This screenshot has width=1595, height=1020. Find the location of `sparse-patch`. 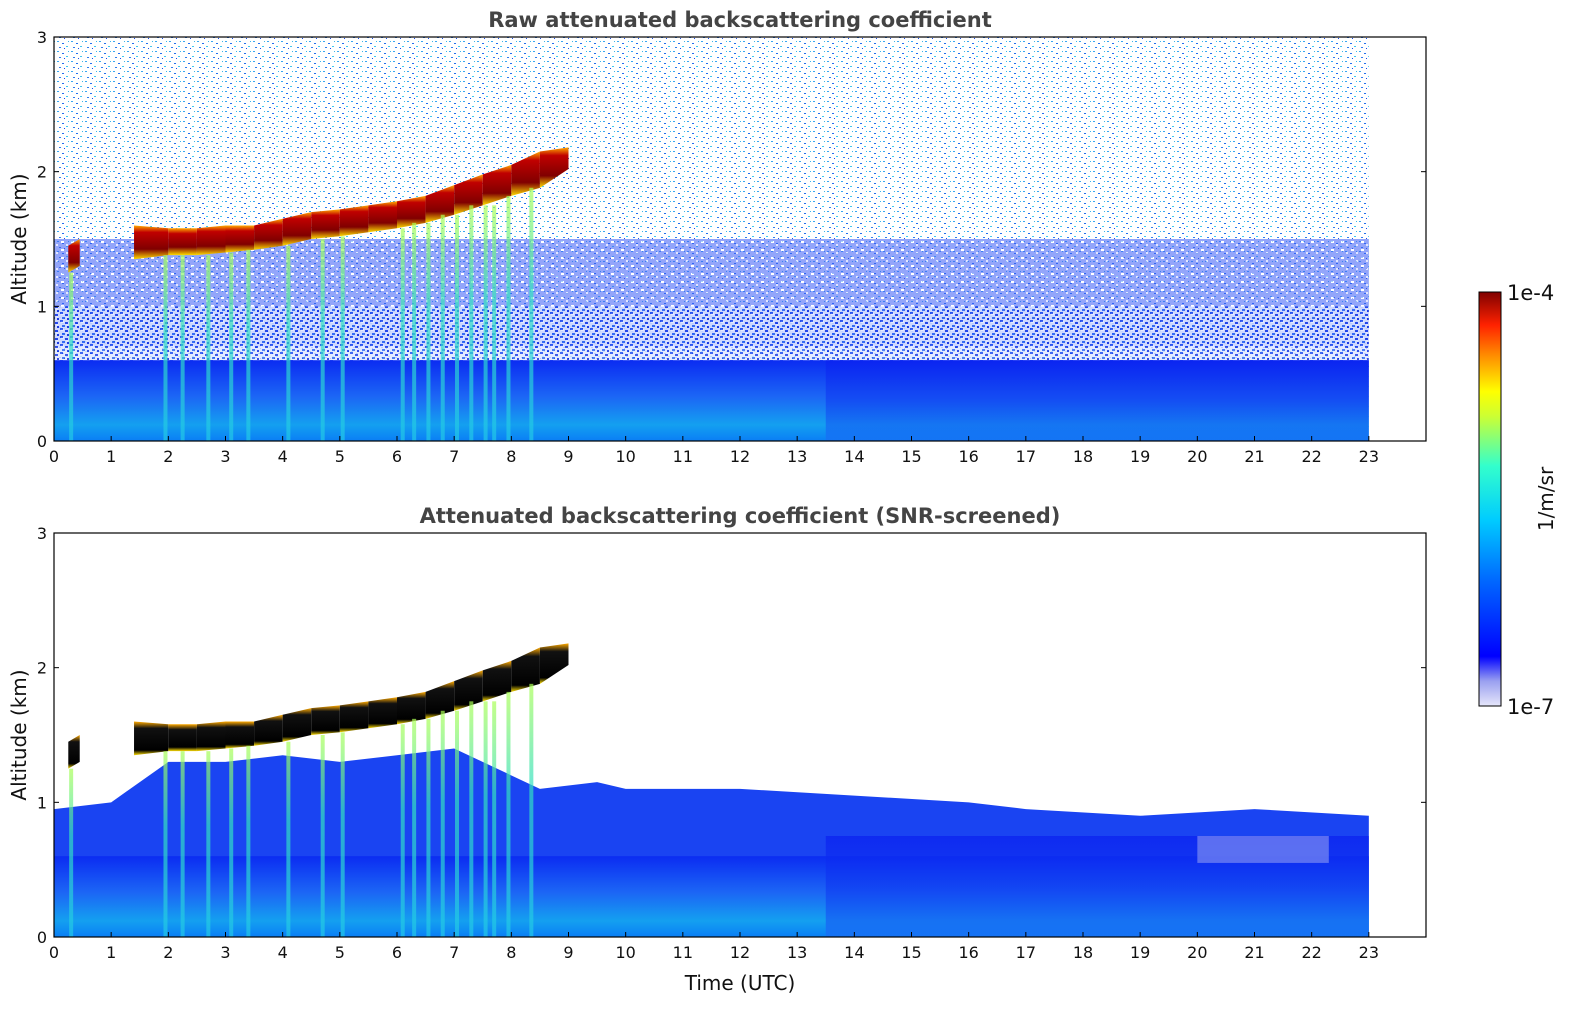

sparse-patch is located at coordinates (1263, 849).